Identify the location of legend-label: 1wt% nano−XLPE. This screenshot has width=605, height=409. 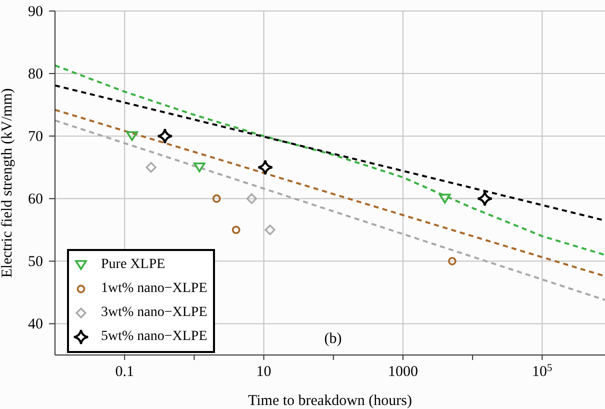
(154, 289).